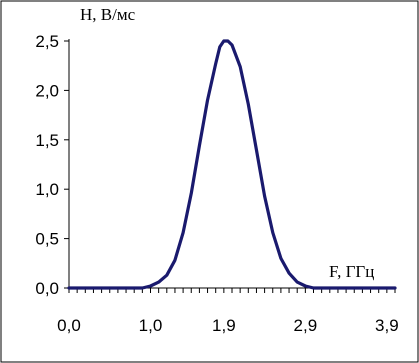 The width and height of the screenshot is (419, 363). Describe the element at coordinates (47, 90) in the screenshot. I see `y-tick-label: 2,0` at that location.